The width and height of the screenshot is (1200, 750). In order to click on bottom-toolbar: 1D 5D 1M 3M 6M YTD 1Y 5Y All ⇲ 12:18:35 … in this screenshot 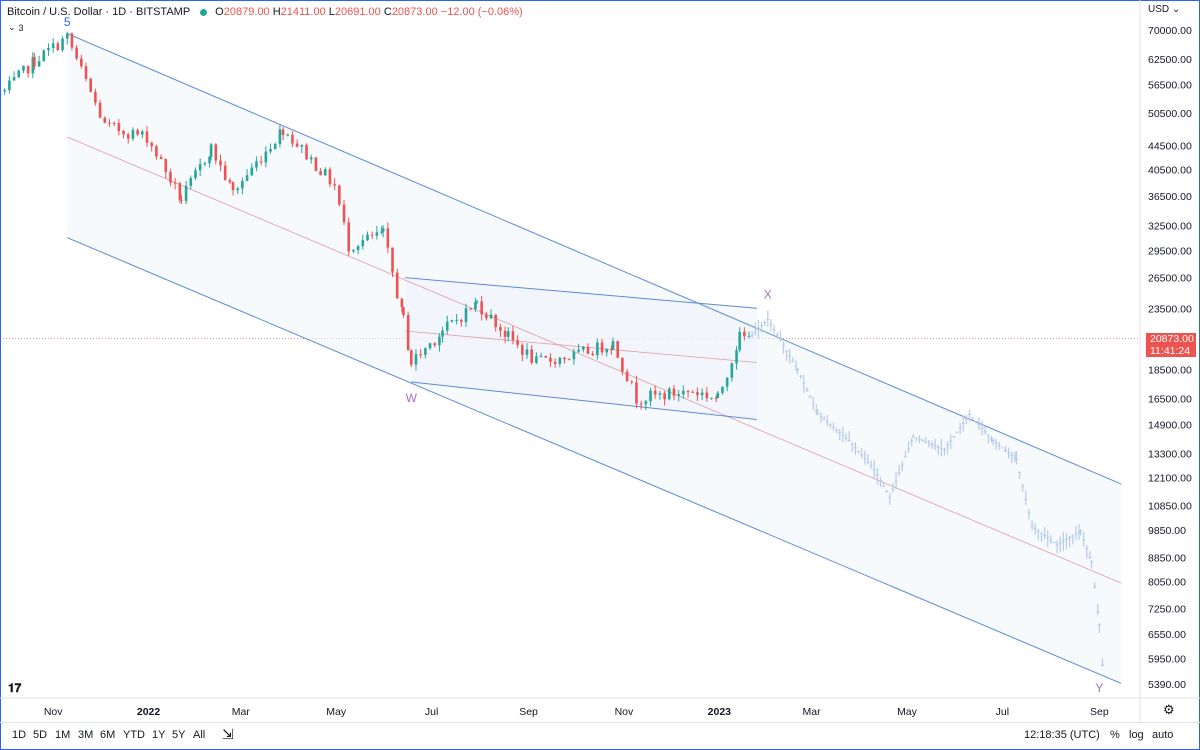, I will do `click(600, 735)`.